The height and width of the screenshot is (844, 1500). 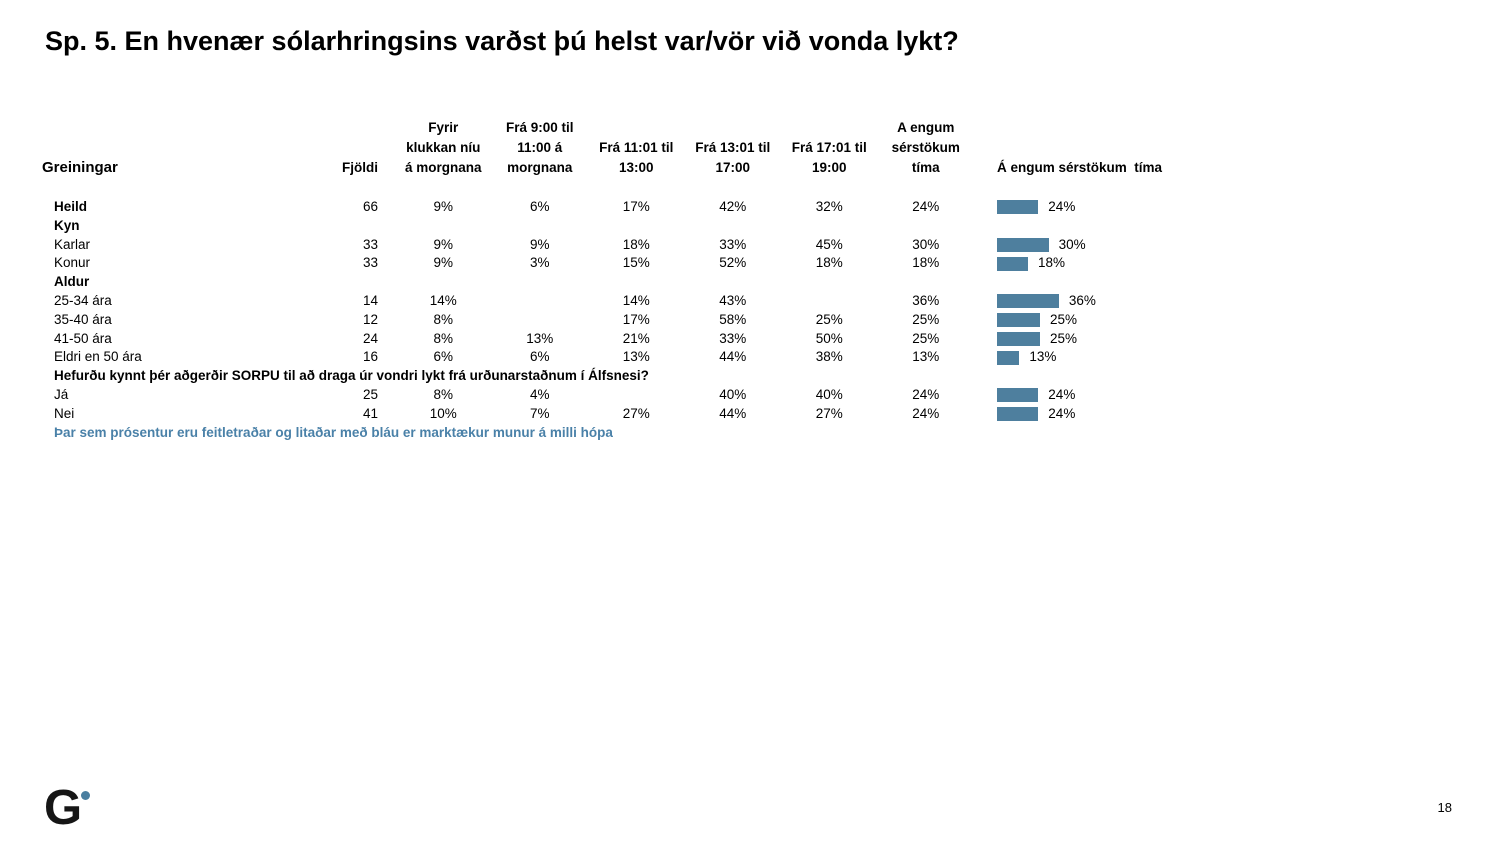 What do you see at coordinates (1043, 357) in the screenshot?
I see `bar-value-label: 13%` at bounding box center [1043, 357].